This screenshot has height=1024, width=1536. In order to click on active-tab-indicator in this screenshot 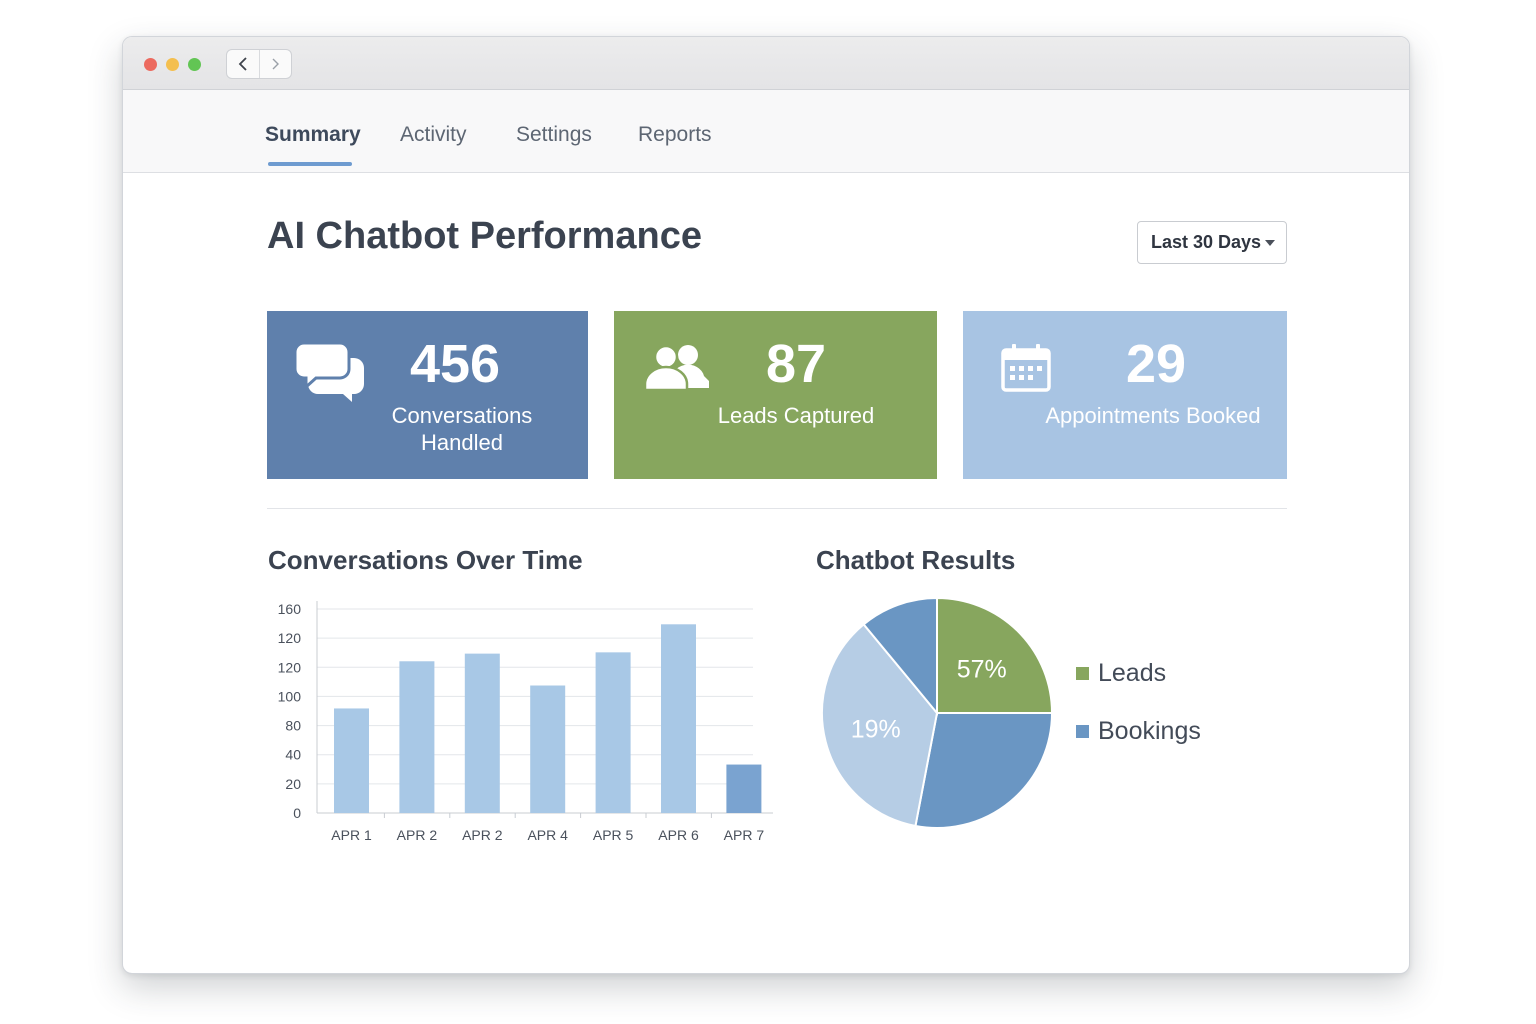, I will do `click(310, 164)`.